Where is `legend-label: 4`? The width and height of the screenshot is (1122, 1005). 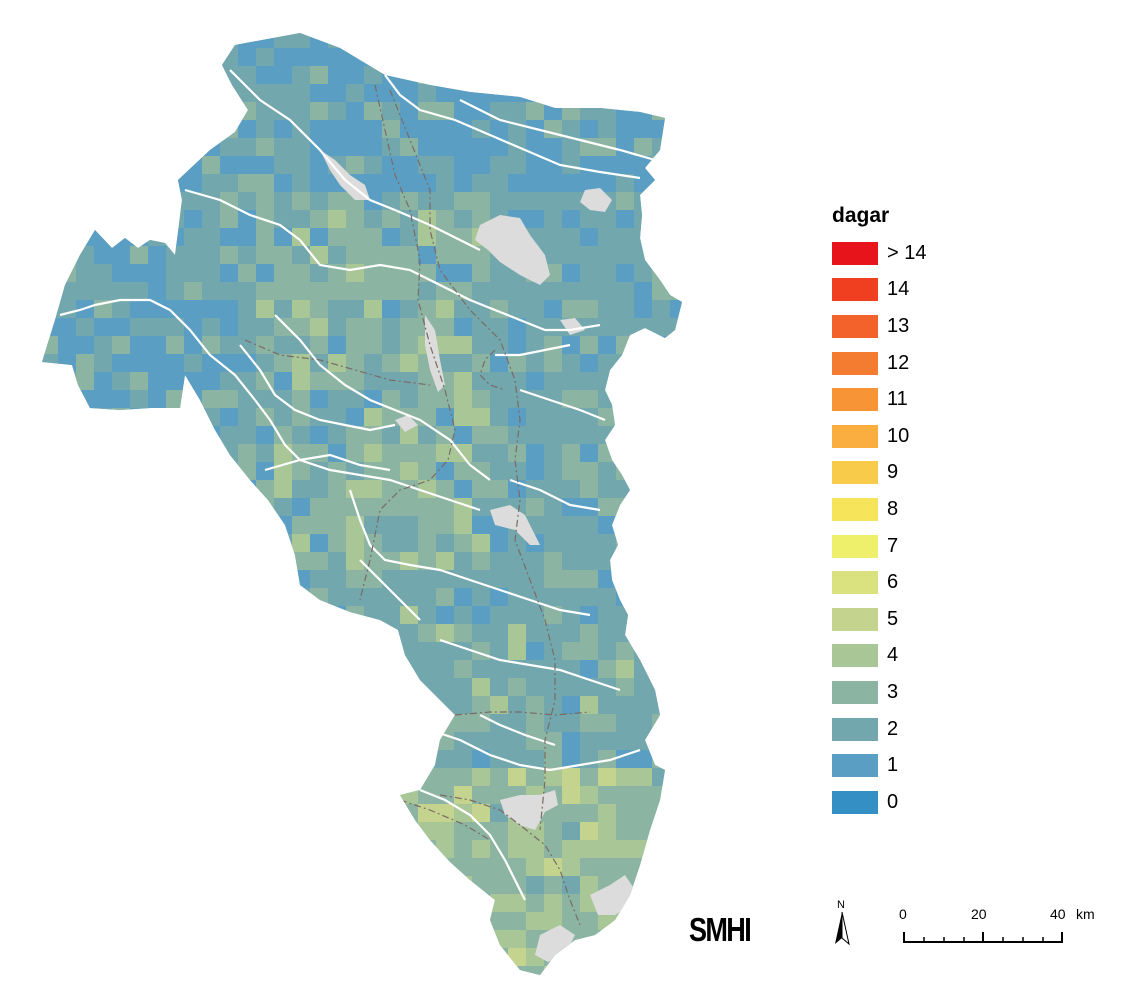 legend-label: 4 is located at coordinates (893, 655).